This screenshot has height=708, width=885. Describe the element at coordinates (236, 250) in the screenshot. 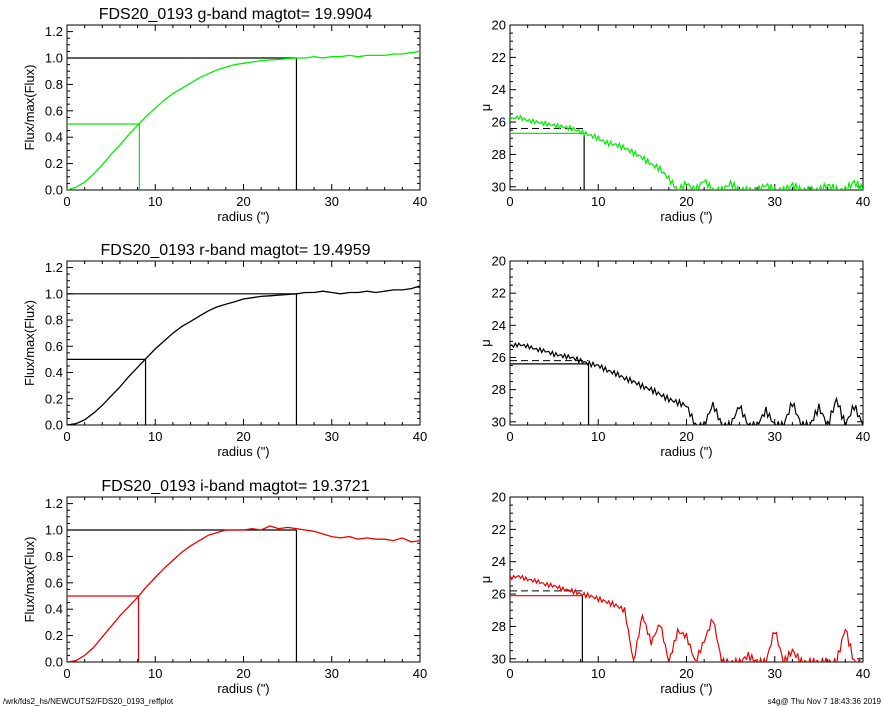

I see `chart-title: FDS20_0193 r-band magtot= 19.4959` at that location.